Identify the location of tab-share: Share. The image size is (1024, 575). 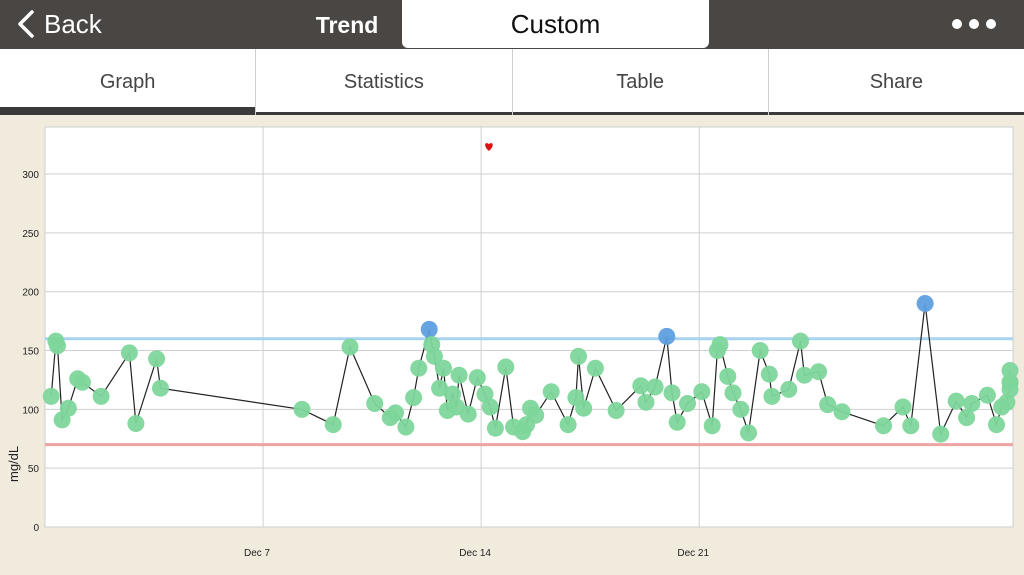
(896, 82).